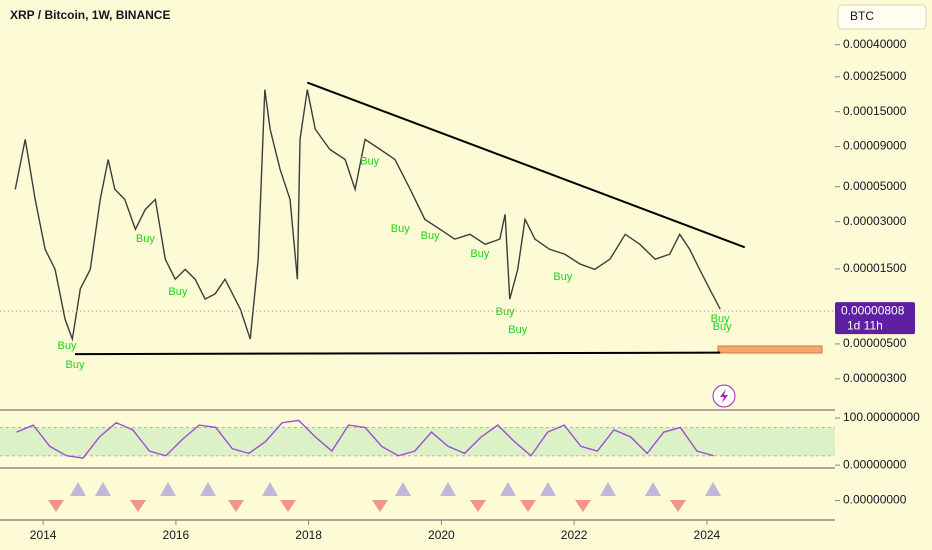 The height and width of the screenshot is (550, 932). Describe the element at coordinates (875, 268) in the screenshot. I see `y-tick-label: 0.00001500` at that location.